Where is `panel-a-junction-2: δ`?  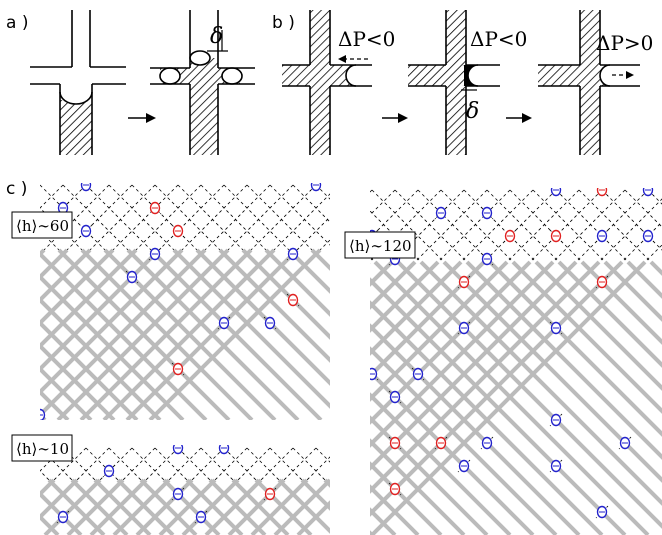 panel-a-junction-2: δ is located at coordinates (202, 82).